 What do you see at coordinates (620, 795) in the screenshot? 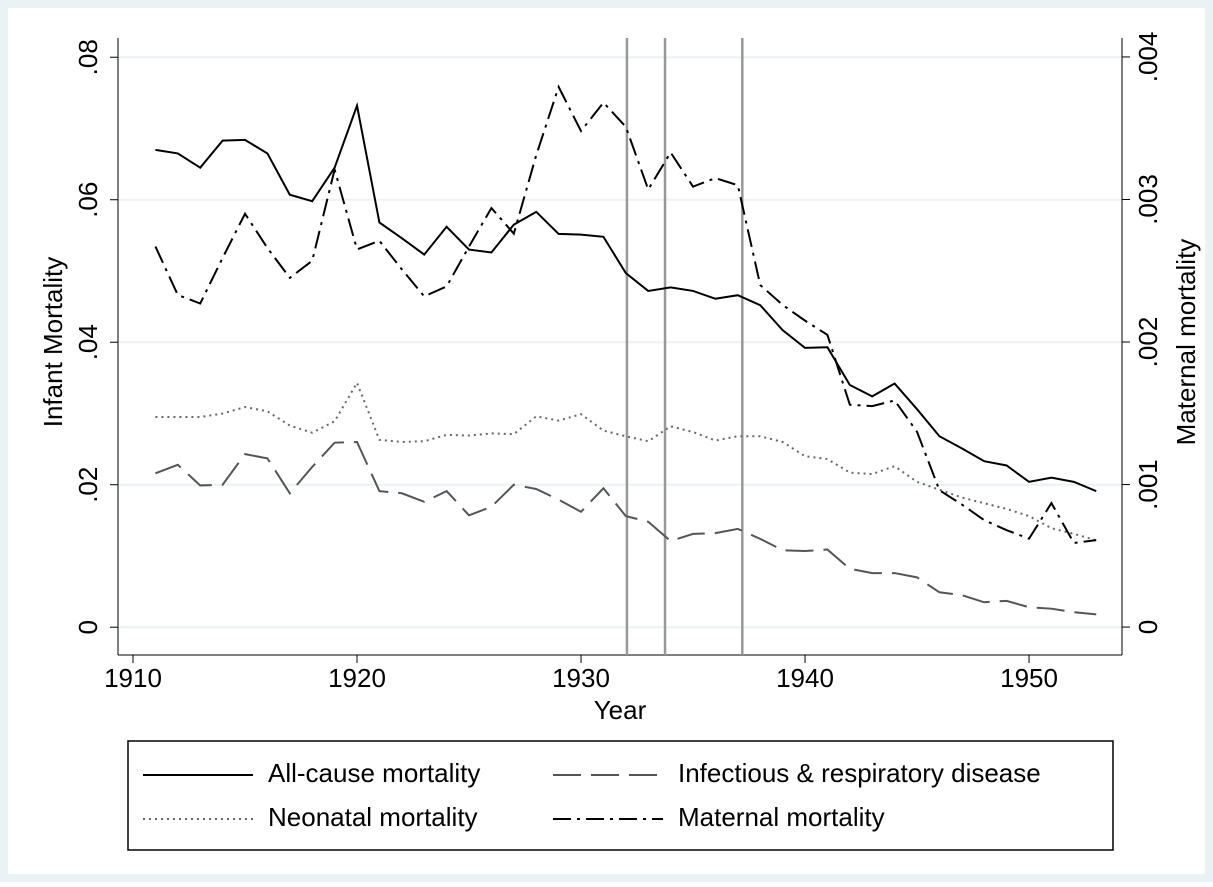
I see `legend` at bounding box center [620, 795].